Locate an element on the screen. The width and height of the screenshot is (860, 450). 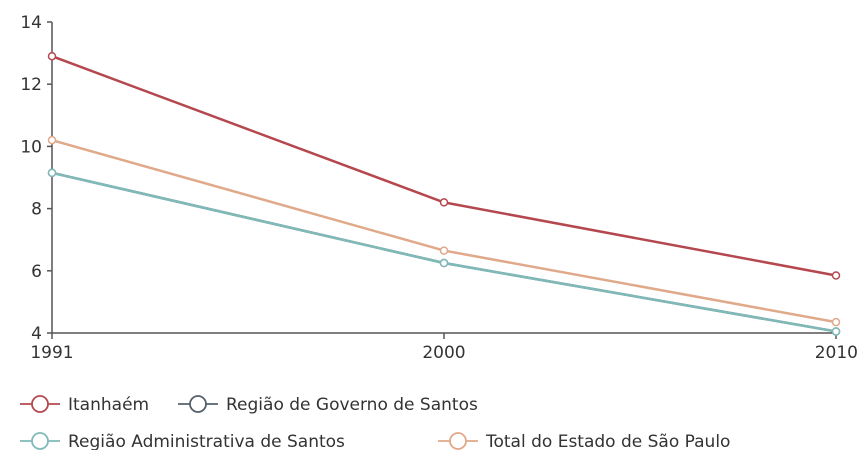
legend-label: Total do Estado de São Paulo is located at coordinates (607, 441).